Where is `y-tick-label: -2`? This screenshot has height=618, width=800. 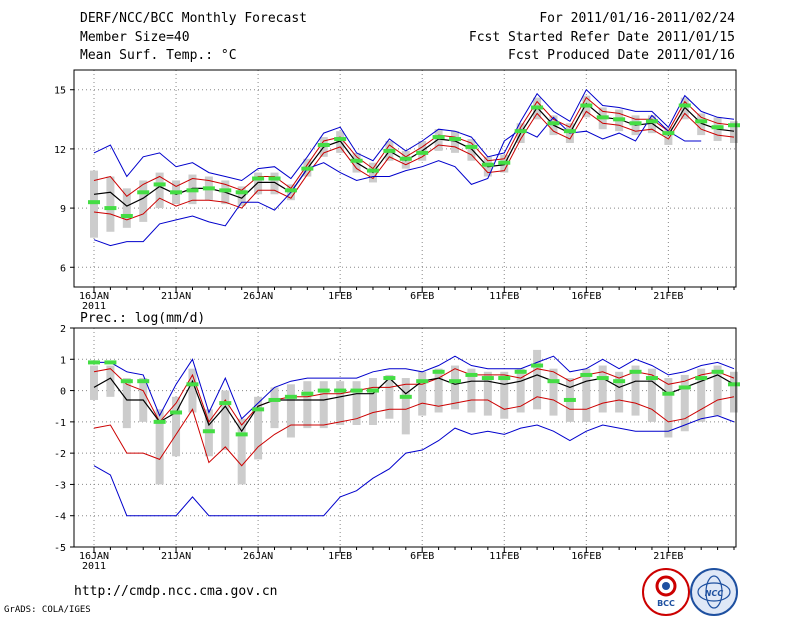 y-tick-label: -2 is located at coordinates (60, 454).